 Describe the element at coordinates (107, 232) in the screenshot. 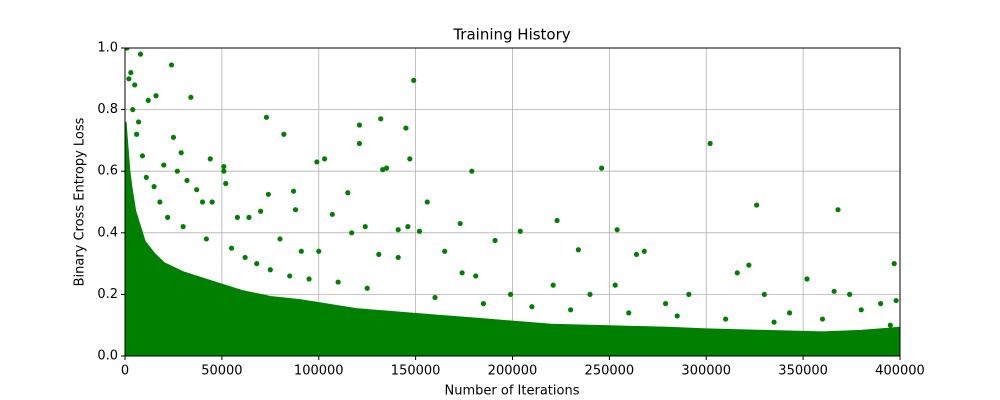

I see `y-tick-label: 0.4` at that location.